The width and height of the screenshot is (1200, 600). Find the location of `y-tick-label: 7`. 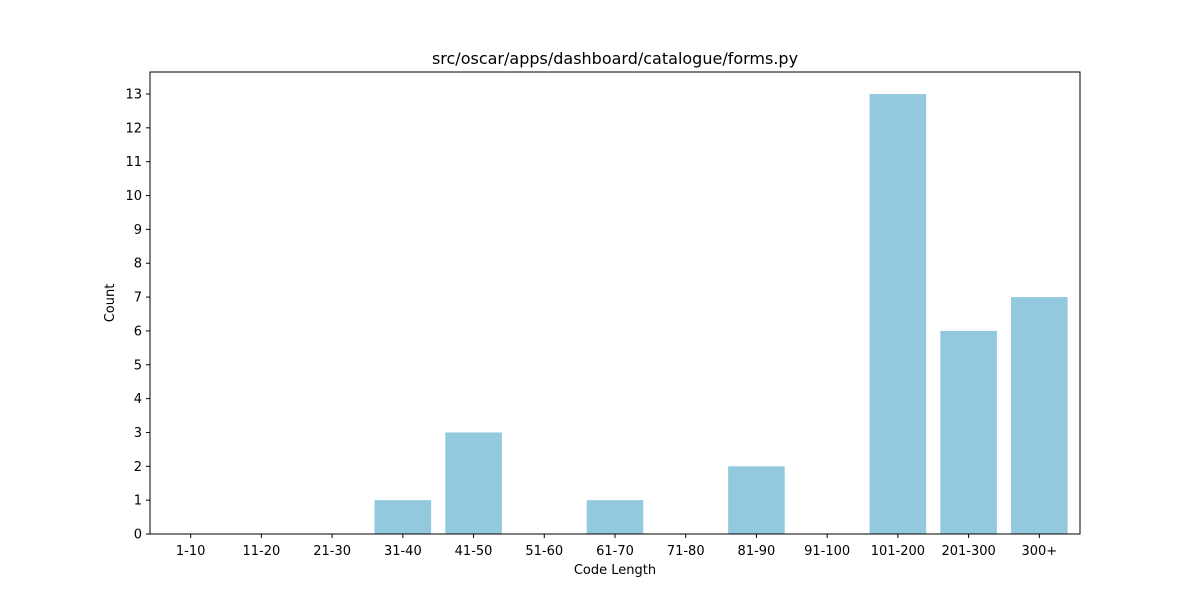

y-tick-label: 7 is located at coordinates (138, 298).